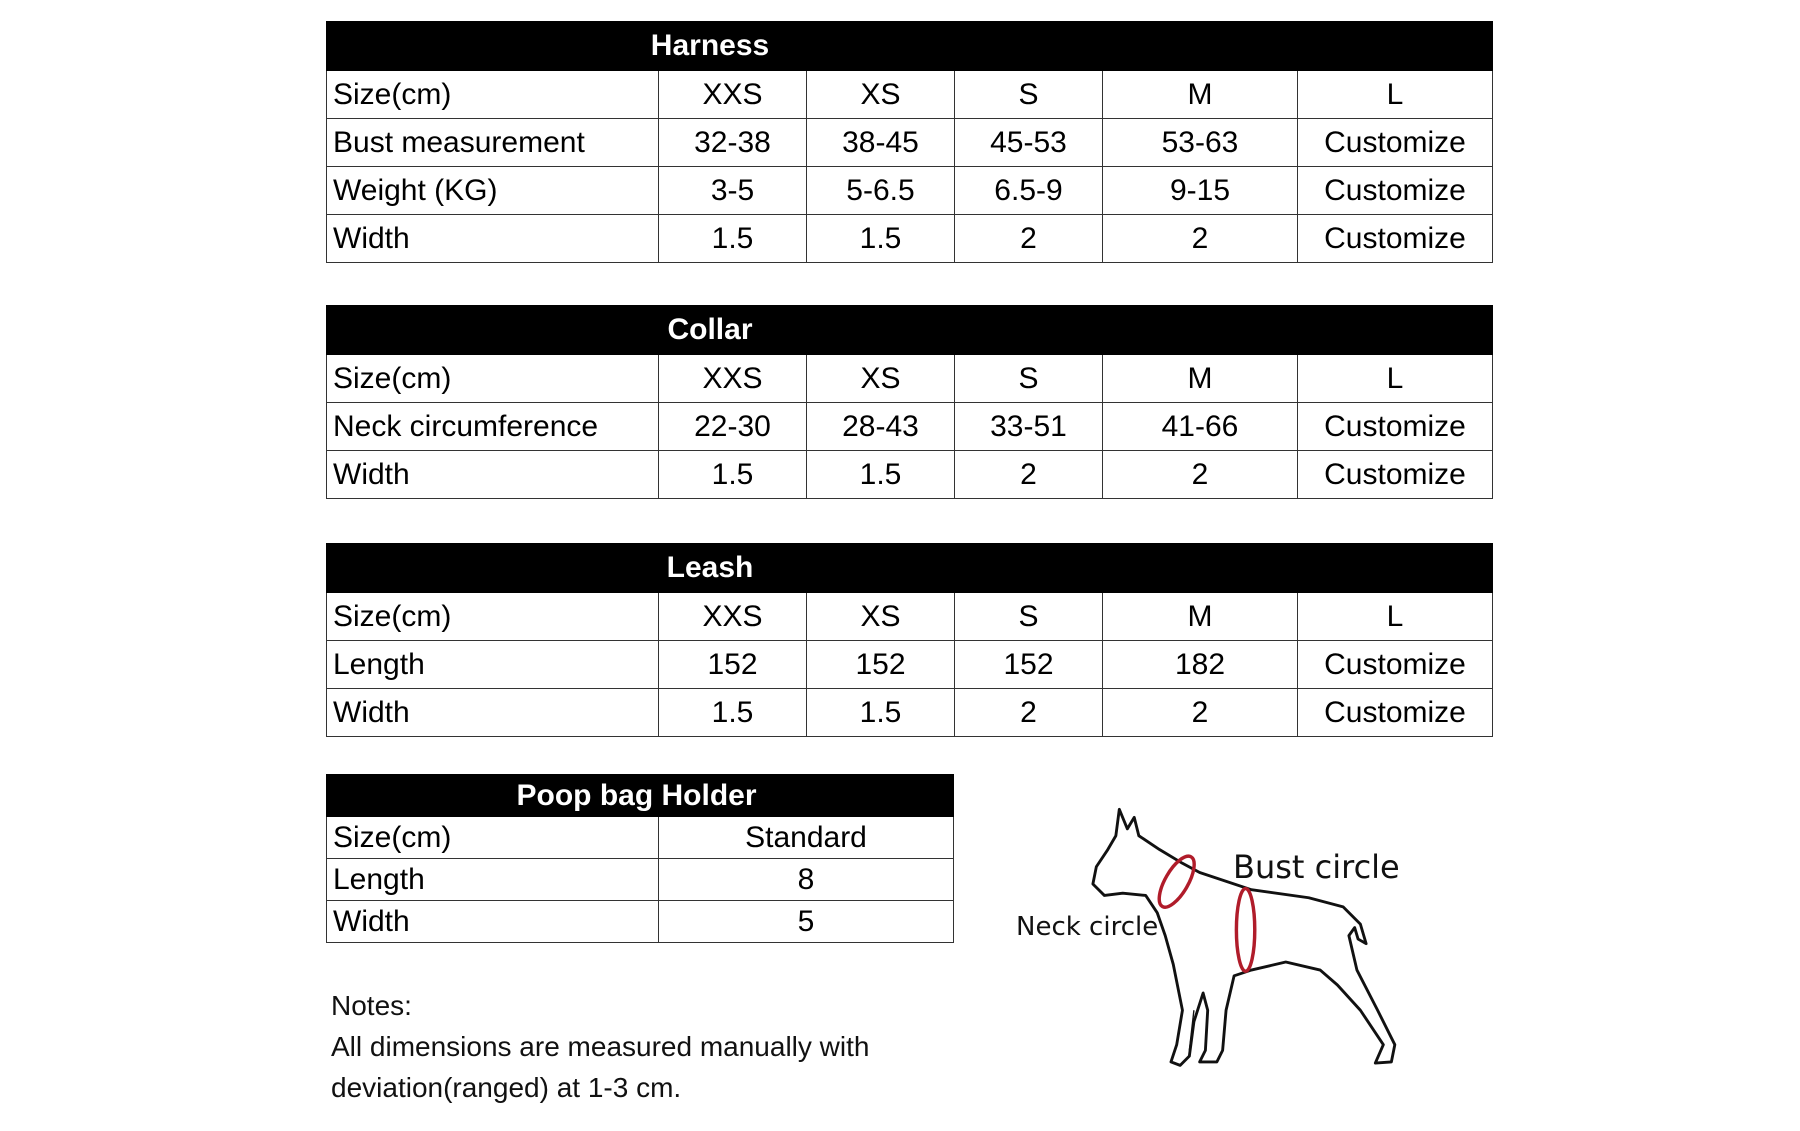 Image resolution: width=1800 pixels, height=1131 pixels. What do you see at coordinates (1200, 664) in the screenshot?
I see `table-cell: 182` at bounding box center [1200, 664].